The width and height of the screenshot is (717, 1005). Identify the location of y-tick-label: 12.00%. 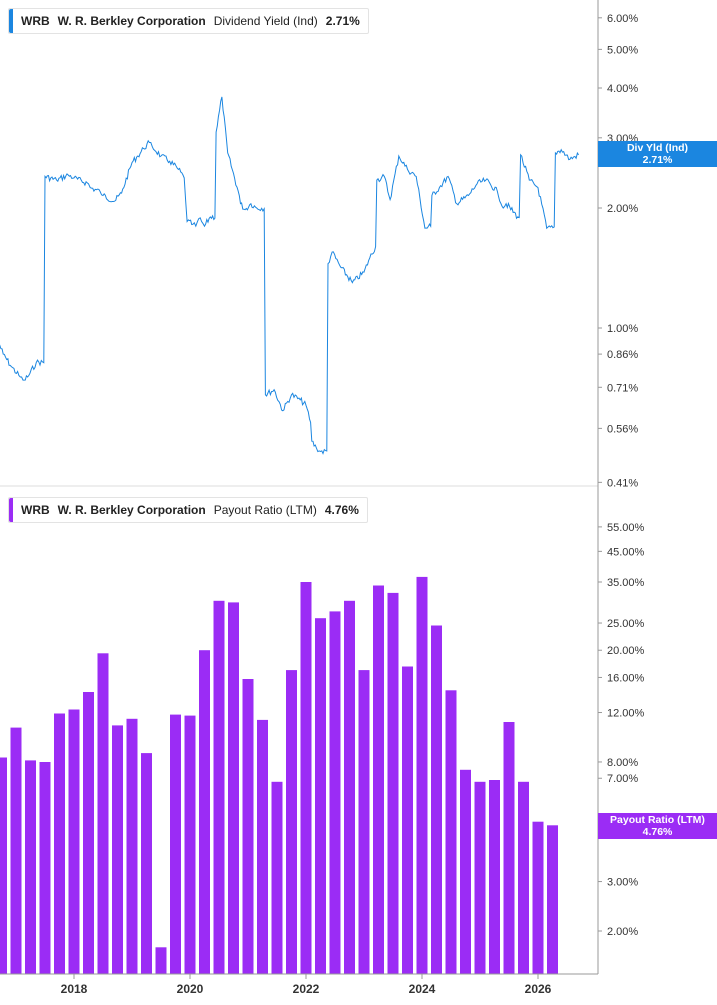
(626, 714).